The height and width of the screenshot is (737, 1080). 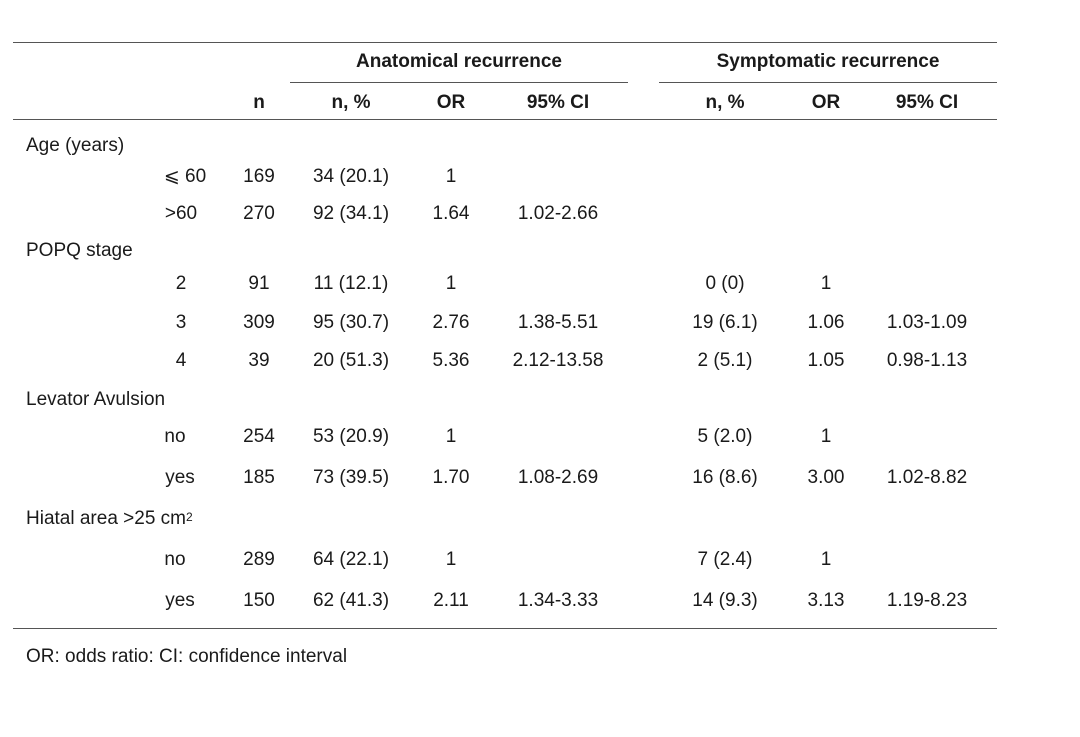 What do you see at coordinates (459, 61) in the screenshot?
I see `anatomical-recurrence-header: Anatomical recurrence` at bounding box center [459, 61].